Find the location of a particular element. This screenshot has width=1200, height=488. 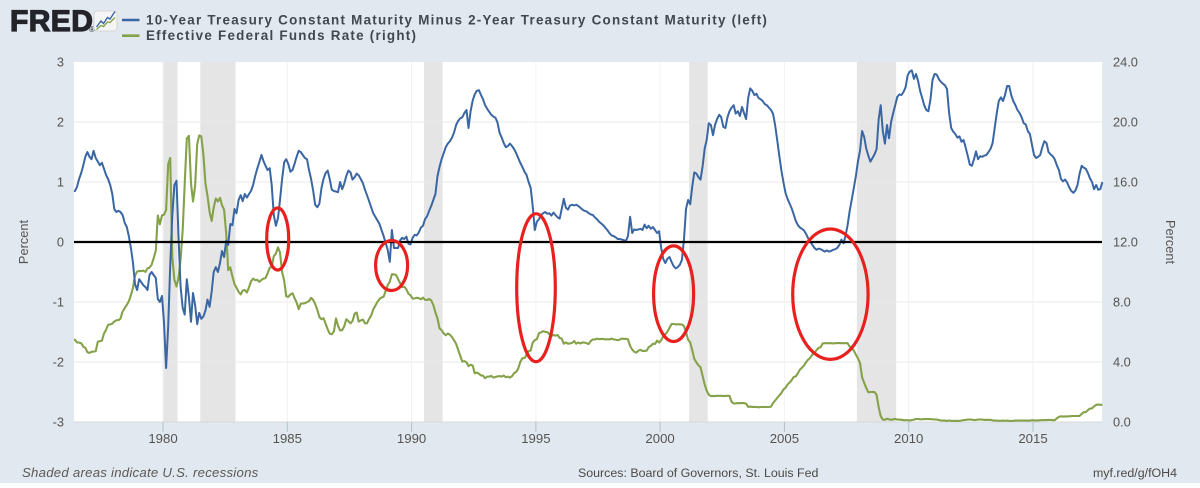

svg-text: 16.0 is located at coordinates (1125, 182).